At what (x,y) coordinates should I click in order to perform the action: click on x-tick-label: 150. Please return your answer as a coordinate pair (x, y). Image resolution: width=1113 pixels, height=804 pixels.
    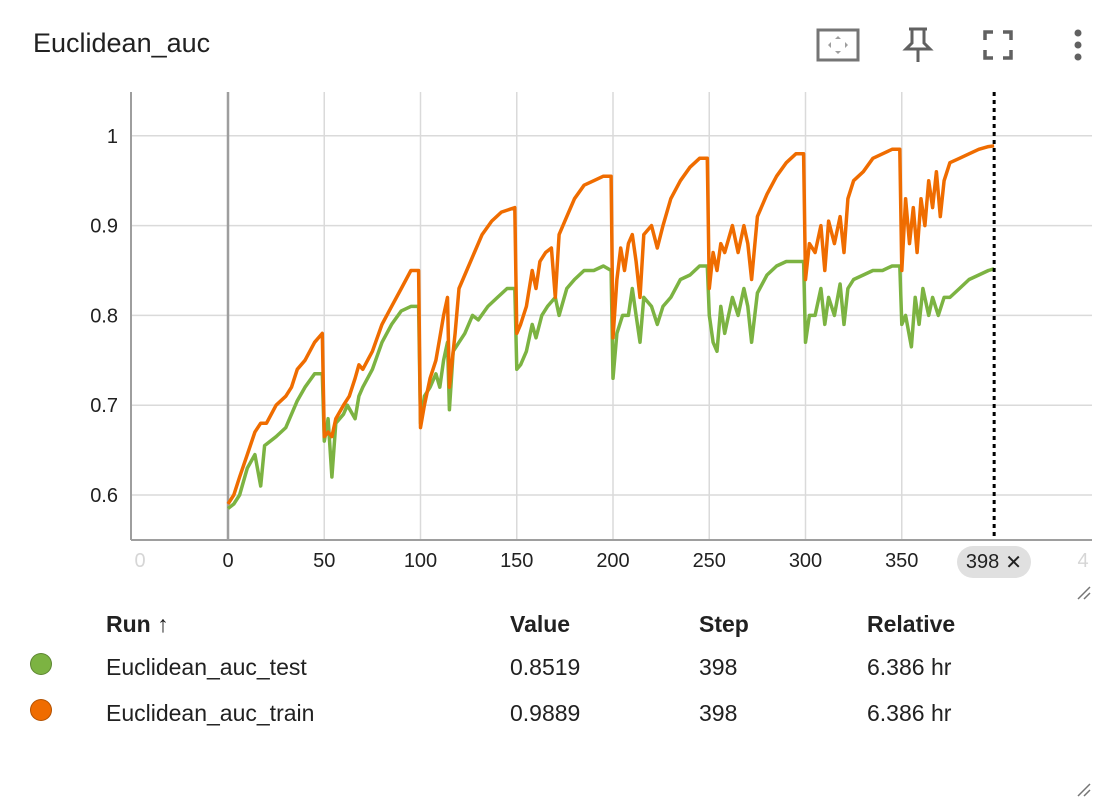
    Looking at the image, I should click on (516, 561).